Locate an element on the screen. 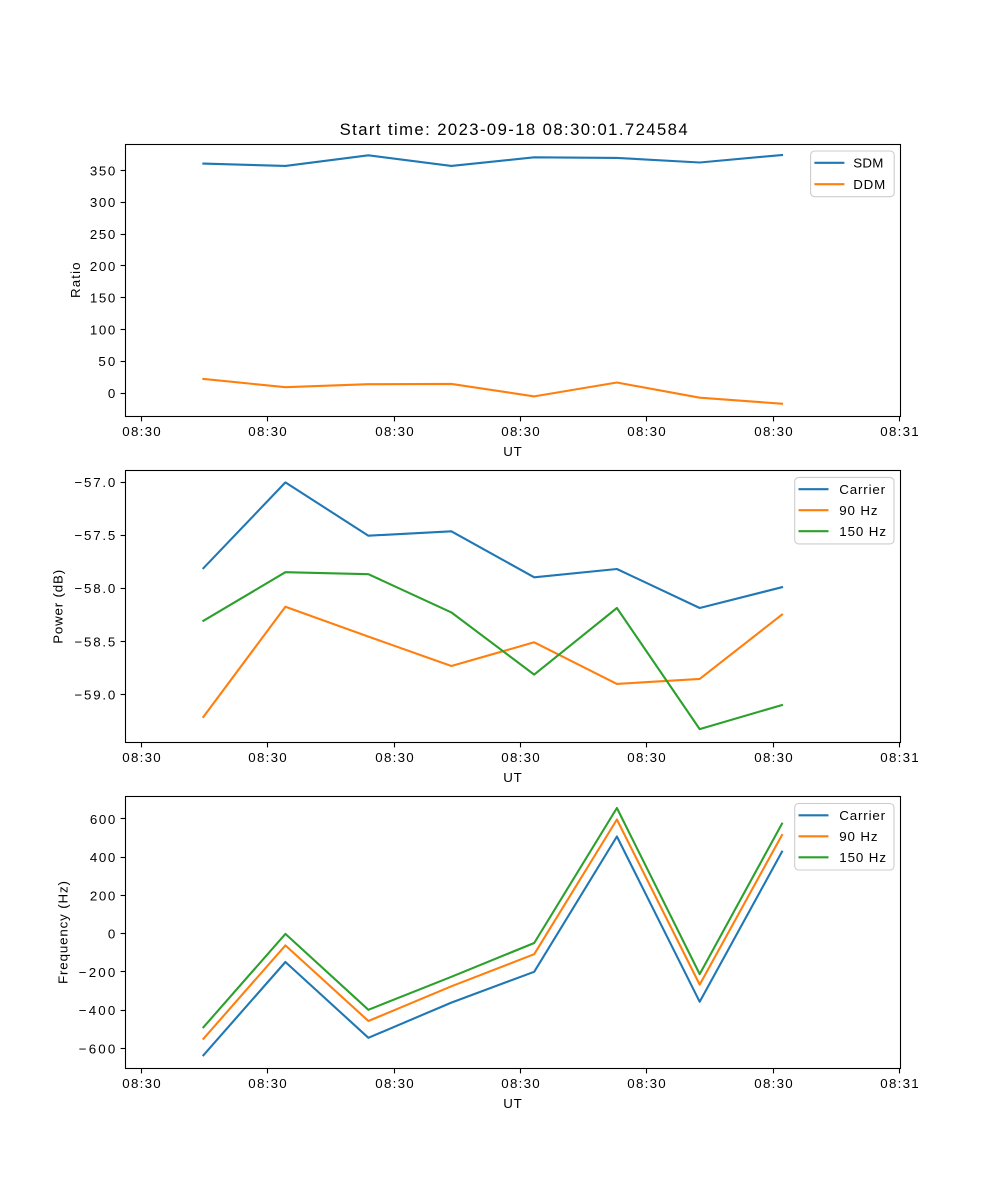 This screenshot has width=1000, height=1200. svg-text: 350 is located at coordinates (102, 170).